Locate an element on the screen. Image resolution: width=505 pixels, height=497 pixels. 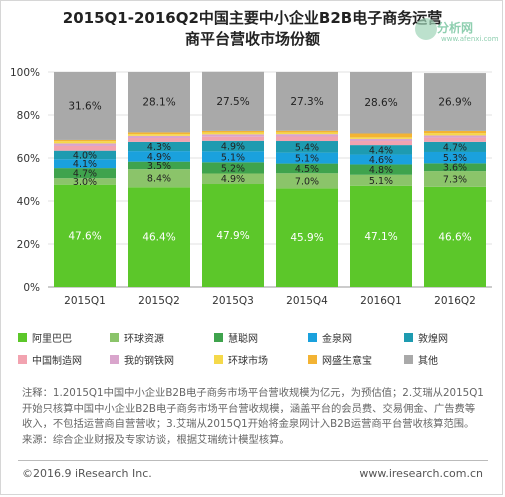
legend-label: 中国制造网 is located at coordinates (57, 361).